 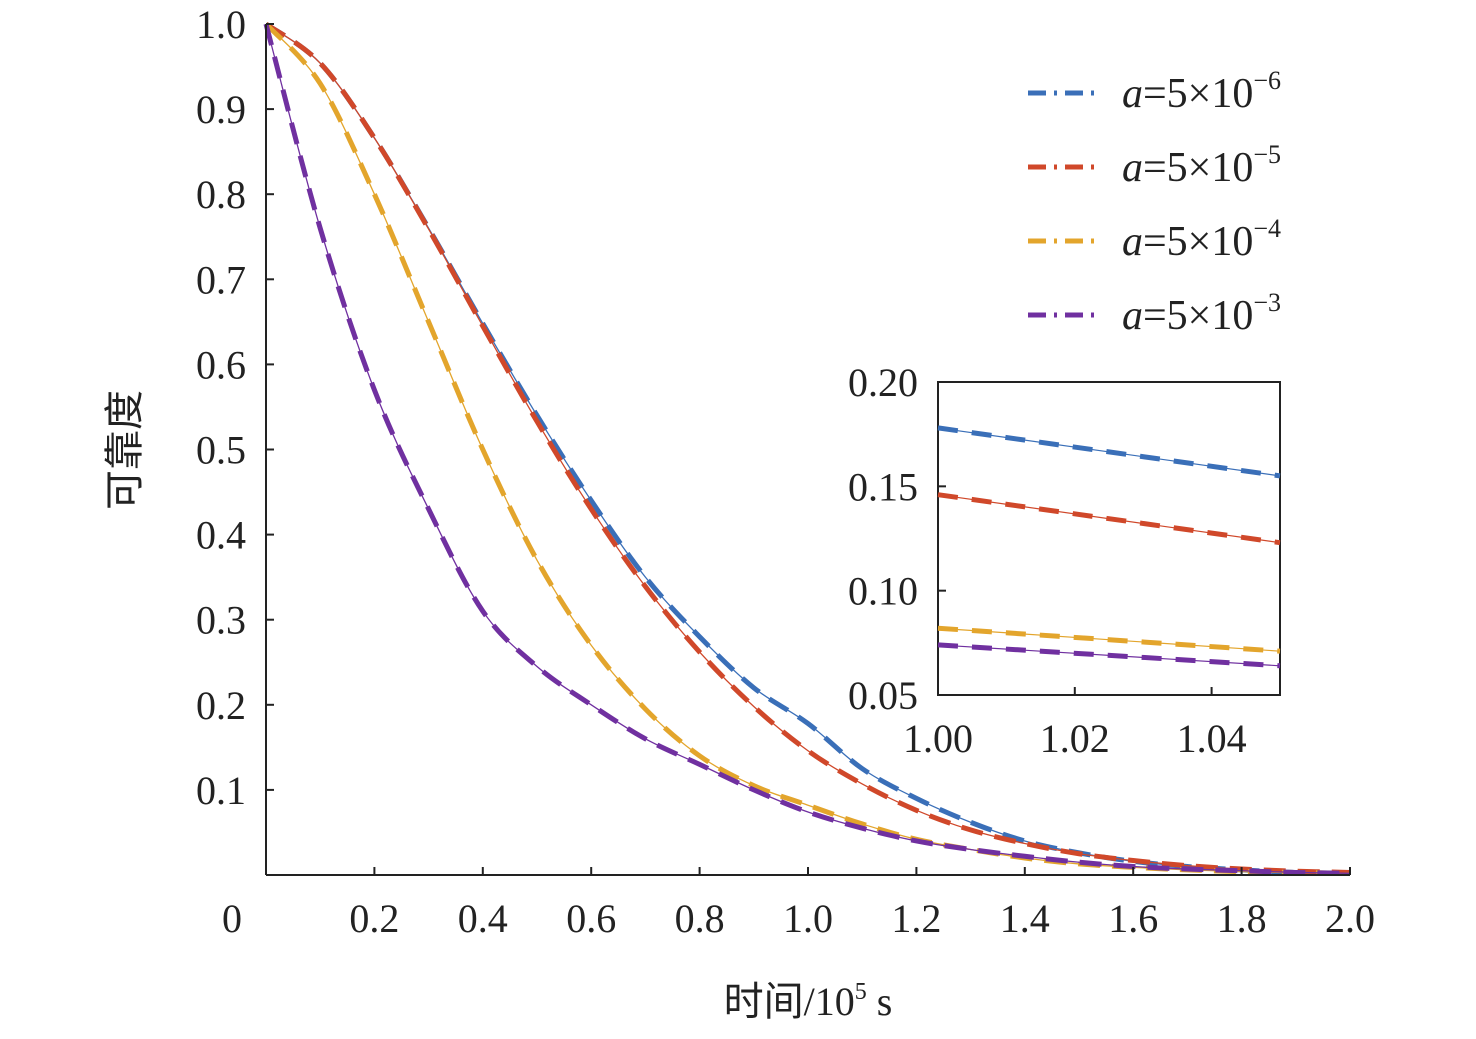 I want to click on y-tick-label: 0.4, so click(x=221, y=535).